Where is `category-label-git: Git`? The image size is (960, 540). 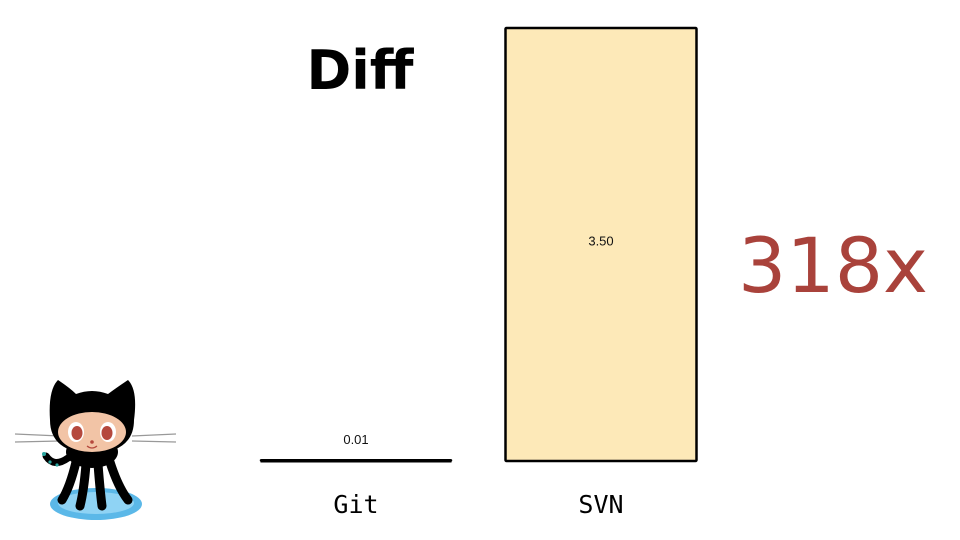
category-label-git: Git is located at coordinates (355, 504).